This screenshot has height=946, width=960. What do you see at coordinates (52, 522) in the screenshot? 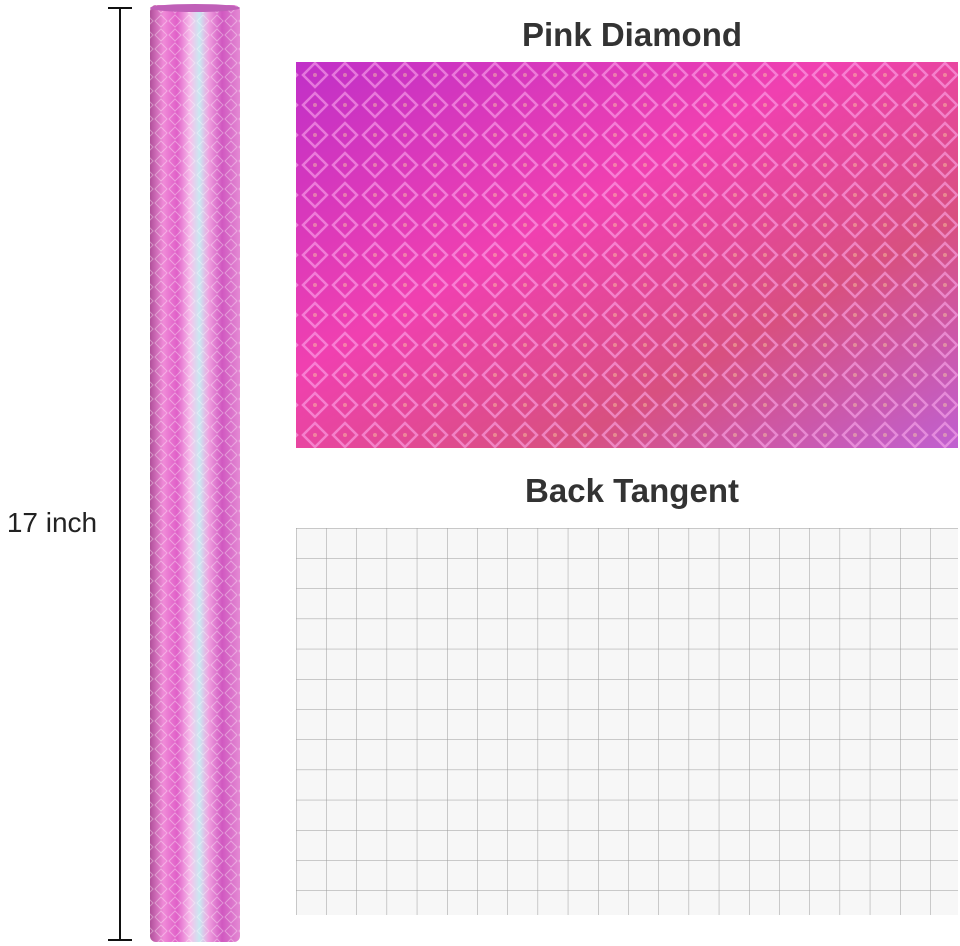
I see `height-label: 17 inch` at bounding box center [52, 522].